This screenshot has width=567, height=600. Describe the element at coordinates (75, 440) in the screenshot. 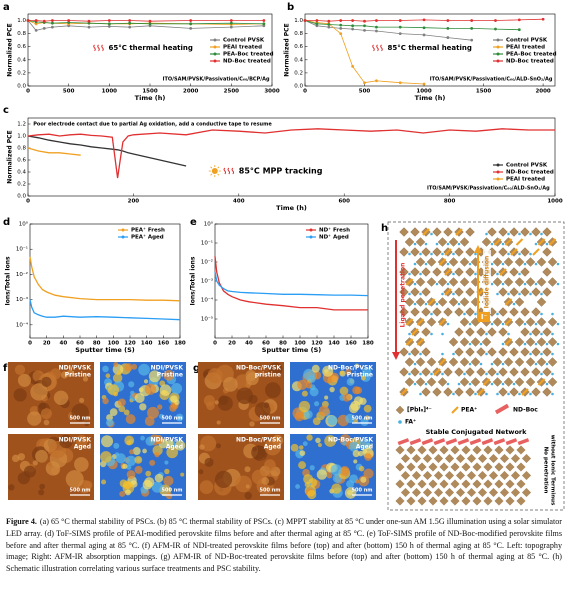

I see `image-label: NDI/PVSK` at that location.